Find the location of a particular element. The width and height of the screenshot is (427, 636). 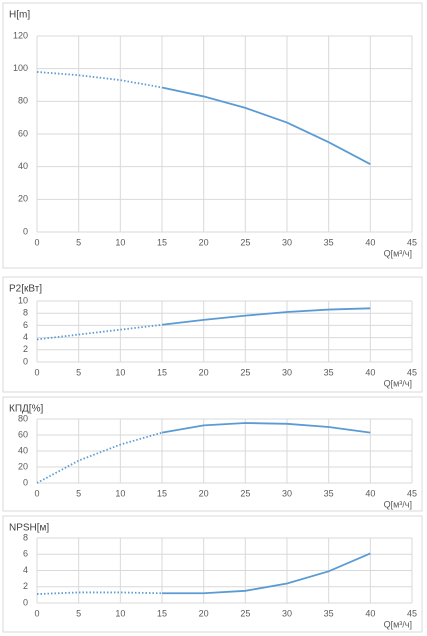

chart-title: P2[кВт] is located at coordinates (25, 289).